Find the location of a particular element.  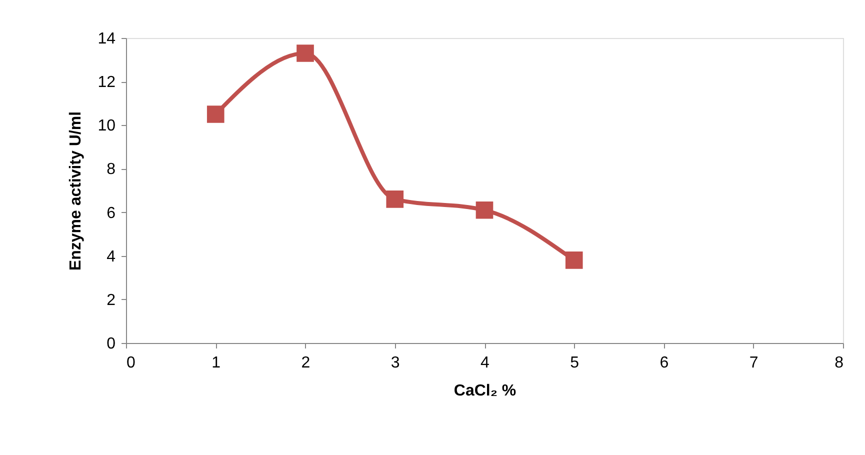

y-axis-title: Enzyme activity U/ml is located at coordinates (76, 191).